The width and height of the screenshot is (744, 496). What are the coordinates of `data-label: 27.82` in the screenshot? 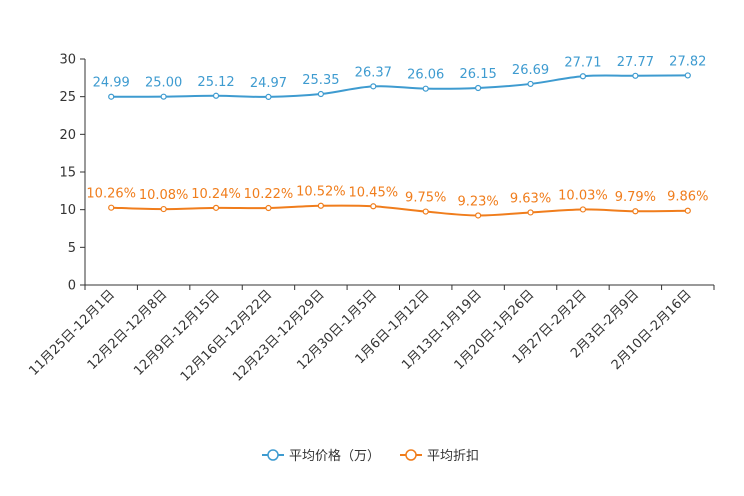 It's located at (687, 61).